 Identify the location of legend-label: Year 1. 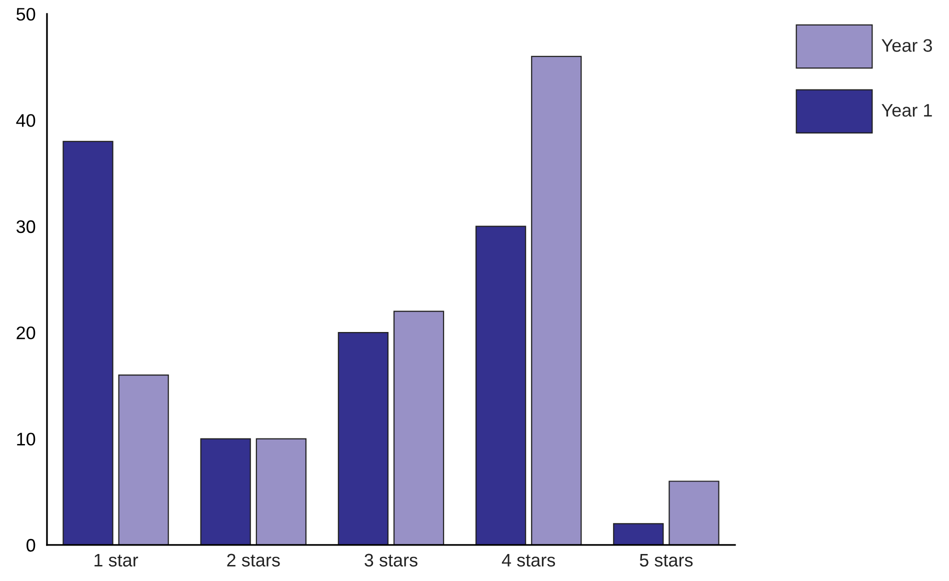
(907, 110).